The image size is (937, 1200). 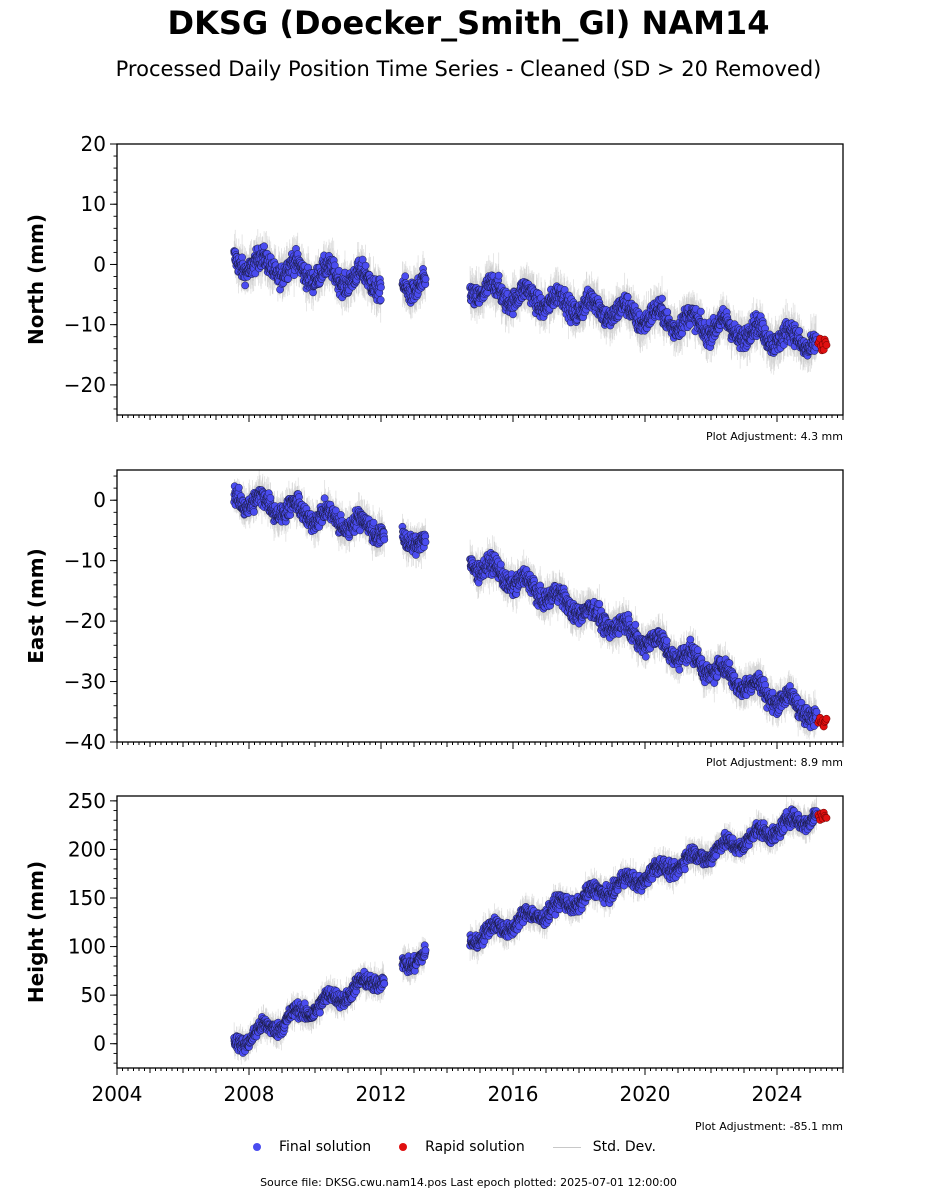 What do you see at coordinates (826, 345) in the screenshot?
I see `rapid-solution-point` at bounding box center [826, 345].